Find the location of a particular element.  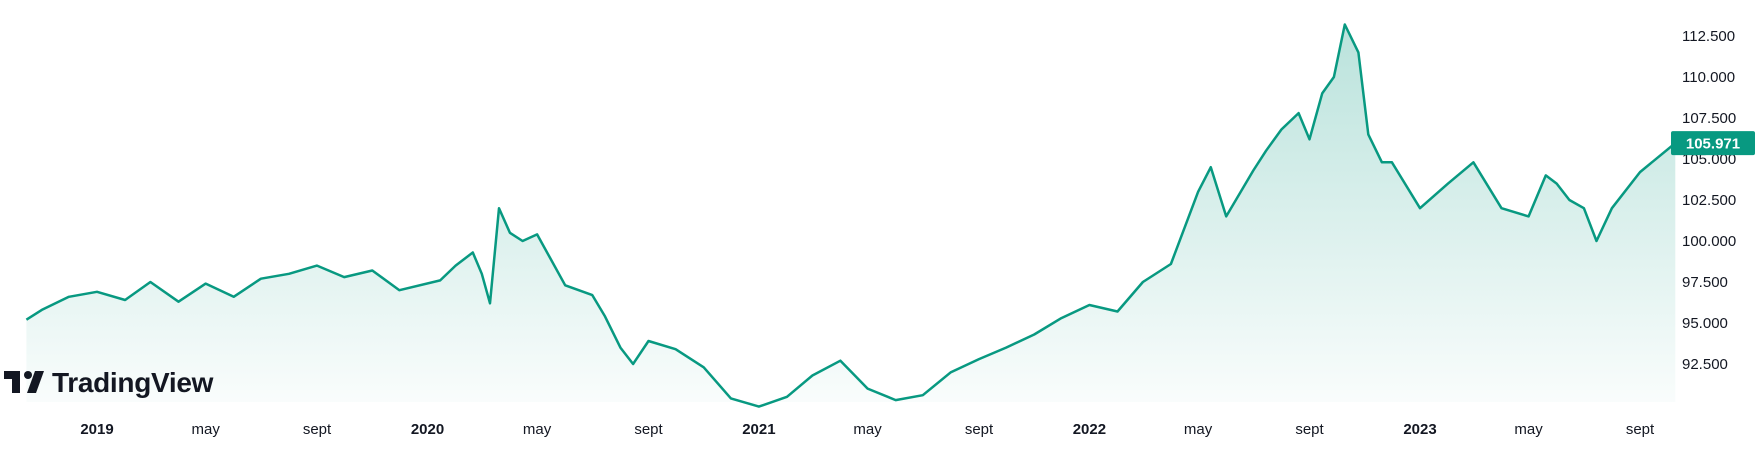

x-tick-label: 2023 is located at coordinates (1419, 429).